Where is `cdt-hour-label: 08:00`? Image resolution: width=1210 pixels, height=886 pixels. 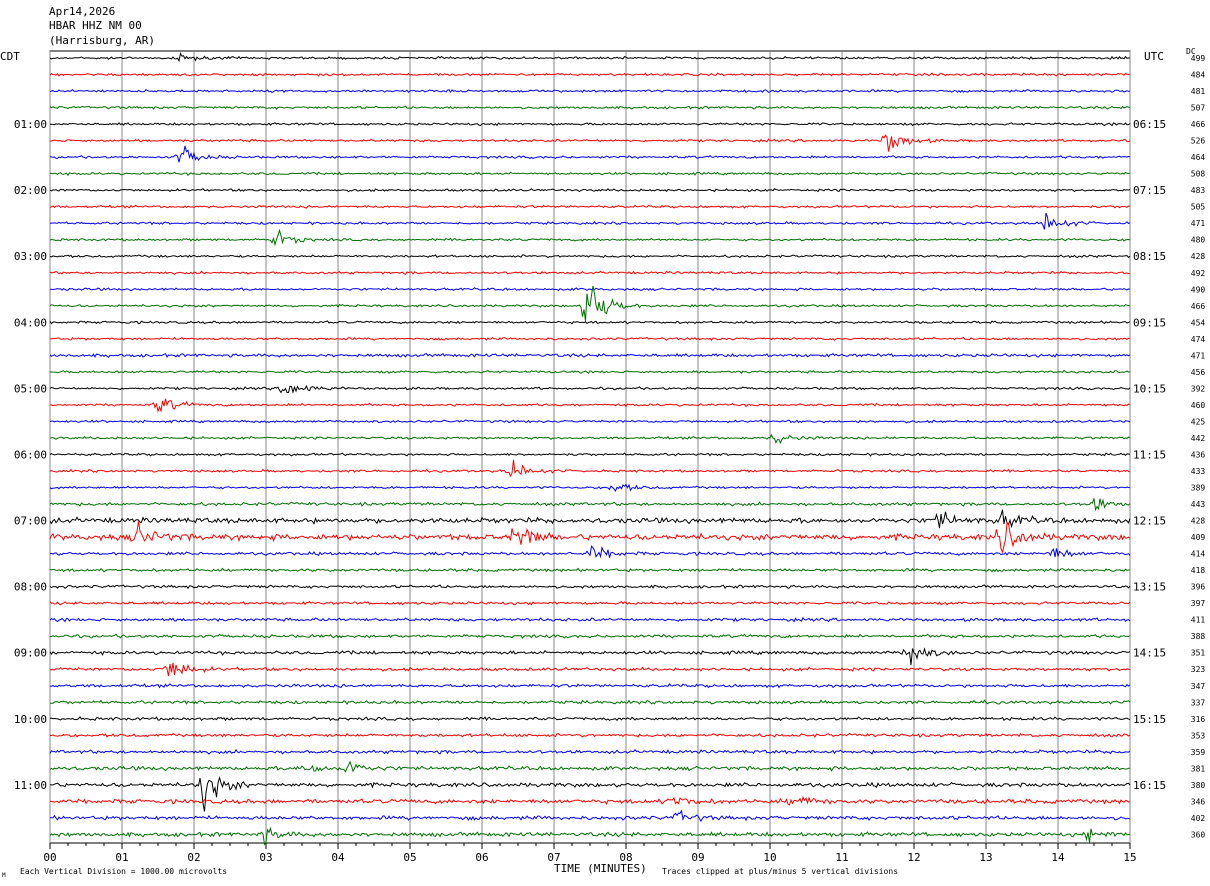 cdt-hour-label: 08:00 is located at coordinates (30, 587).